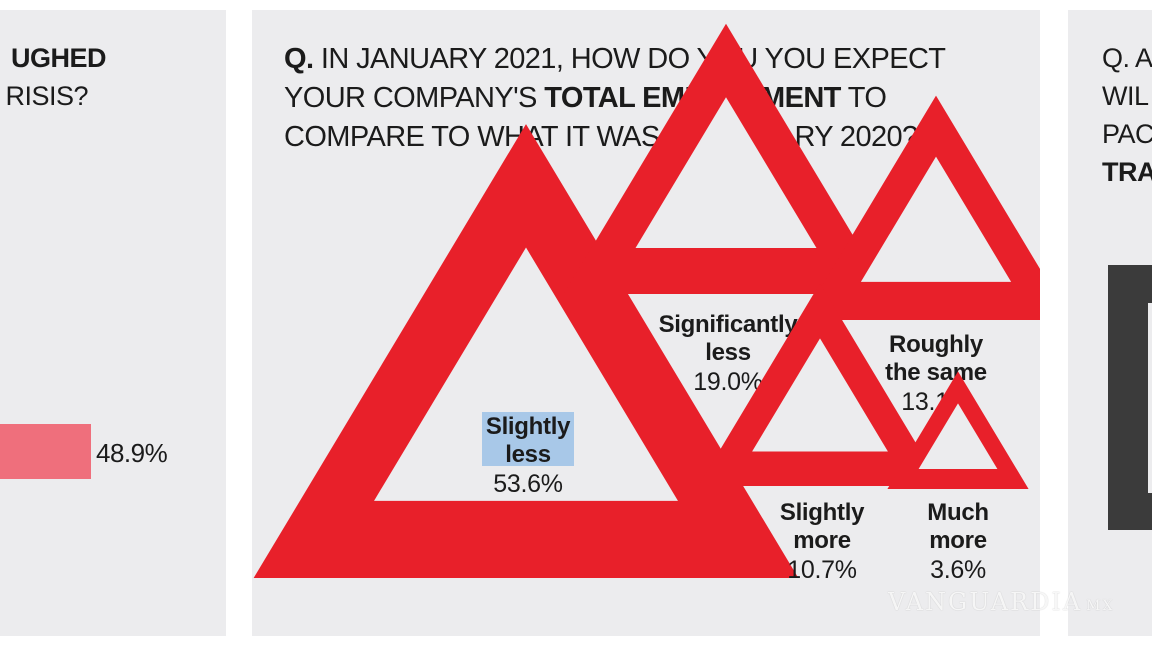 The image size is (1152, 648). Describe the element at coordinates (46, 96) in the screenshot. I see `left-question-line-2: RISIS?` at that location.